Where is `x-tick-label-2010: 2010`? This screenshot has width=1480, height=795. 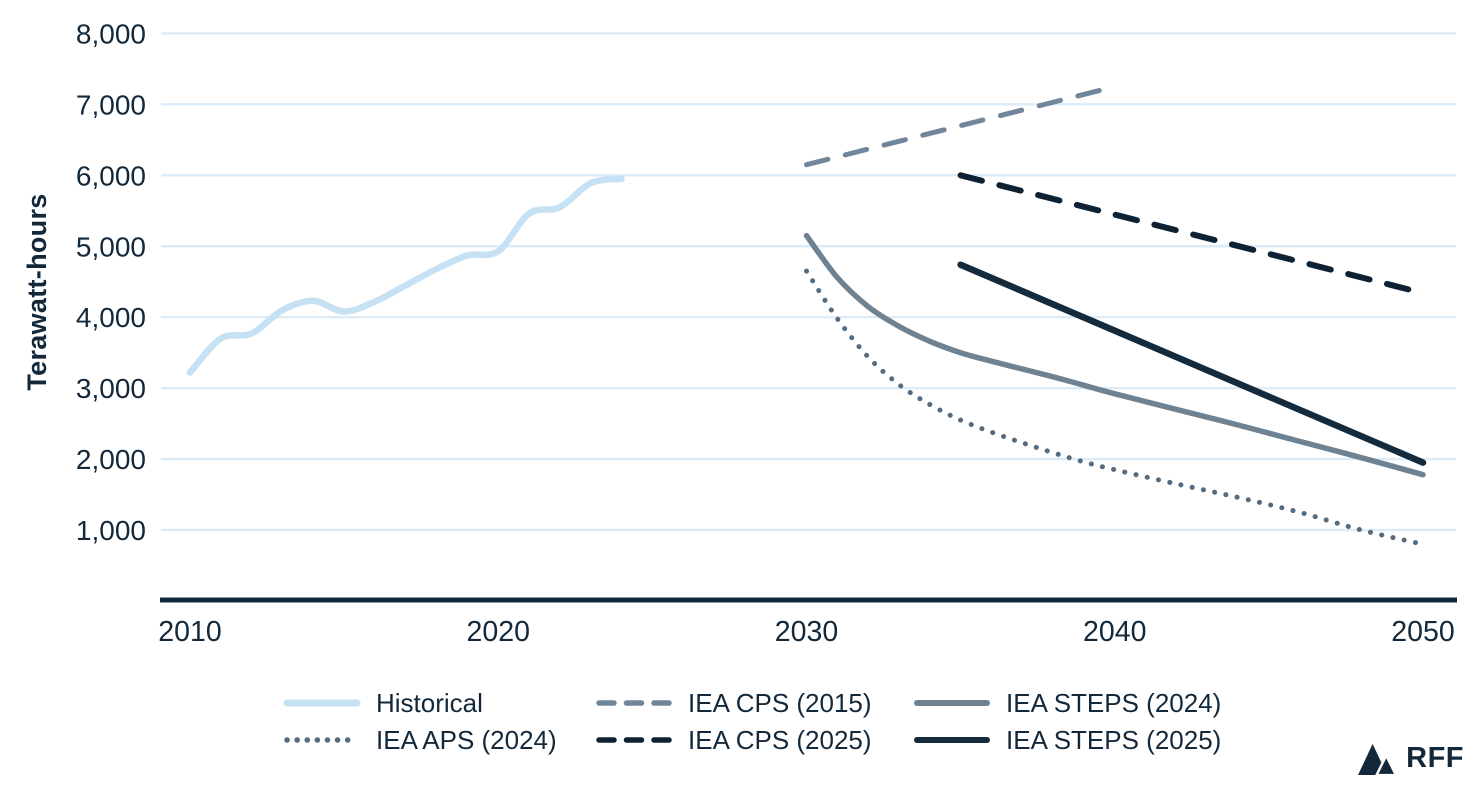 x-tick-label-2010: 2010 is located at coordinates (189, 632).